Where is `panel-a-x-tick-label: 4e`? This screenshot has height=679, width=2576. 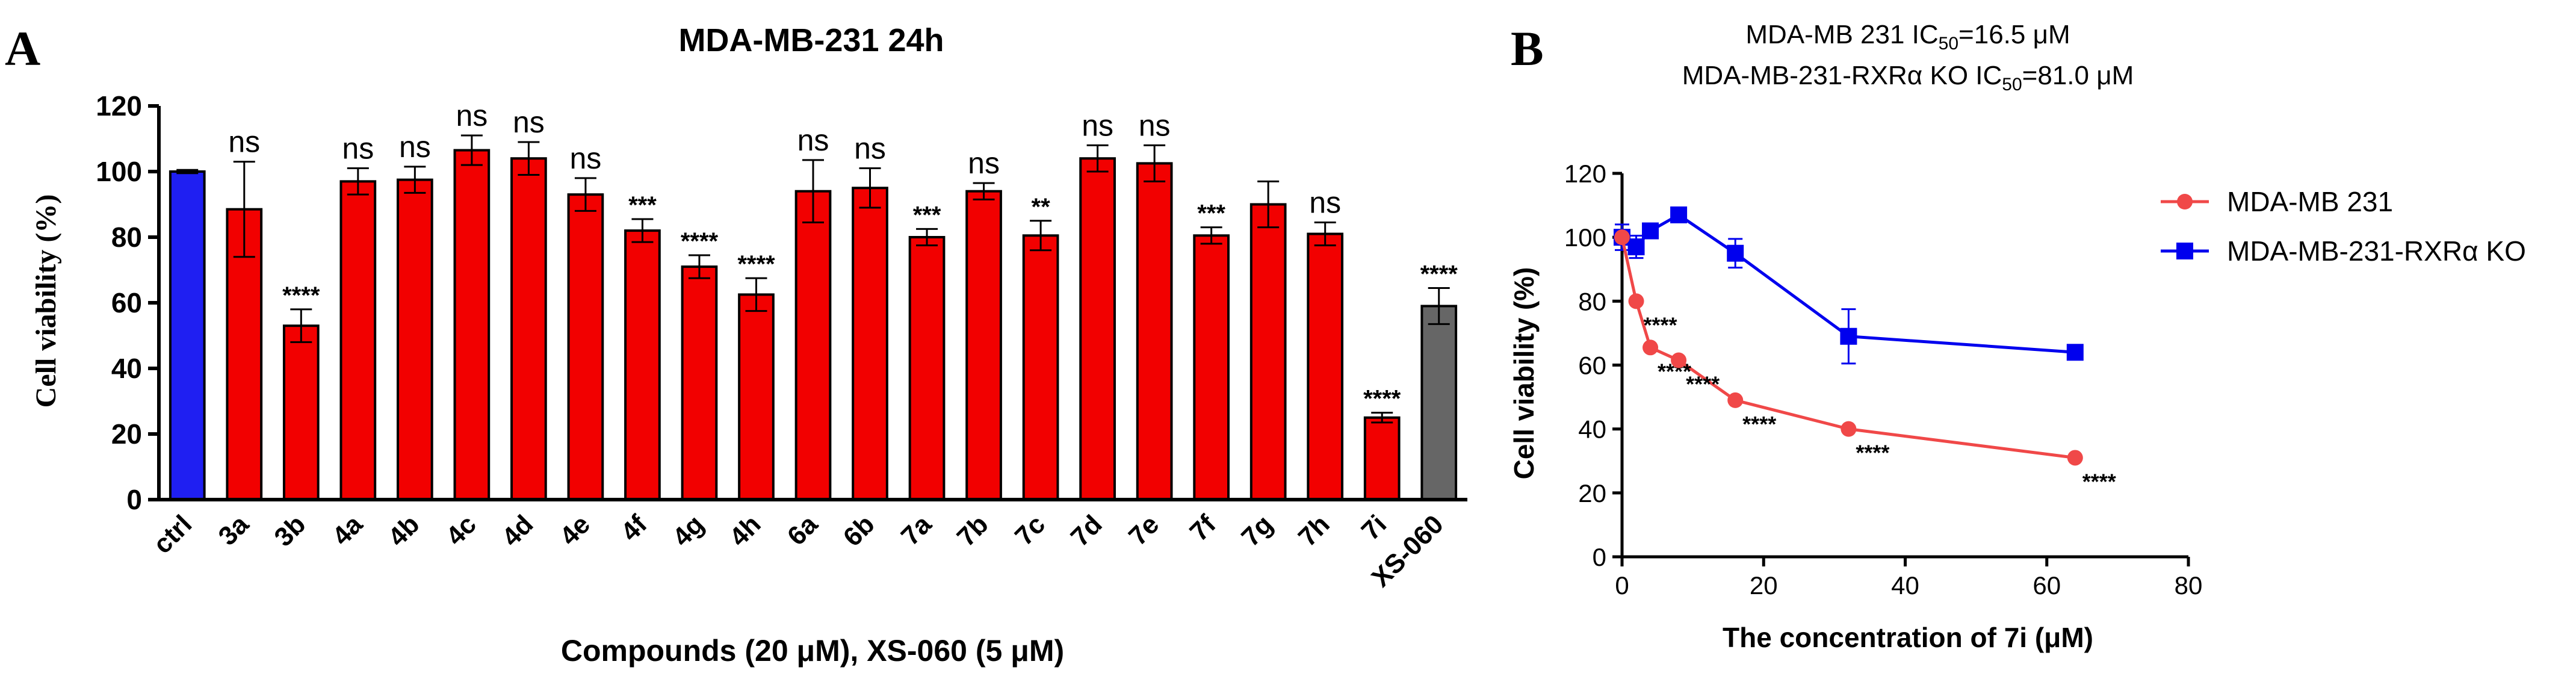 panel-a-x-tick-label: 4e is located at coordinates (575, 530).